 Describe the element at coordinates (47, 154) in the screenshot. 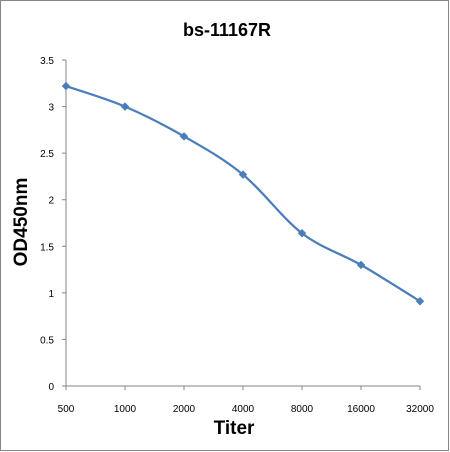

I see `y-tick-label: 2.5` at that location.